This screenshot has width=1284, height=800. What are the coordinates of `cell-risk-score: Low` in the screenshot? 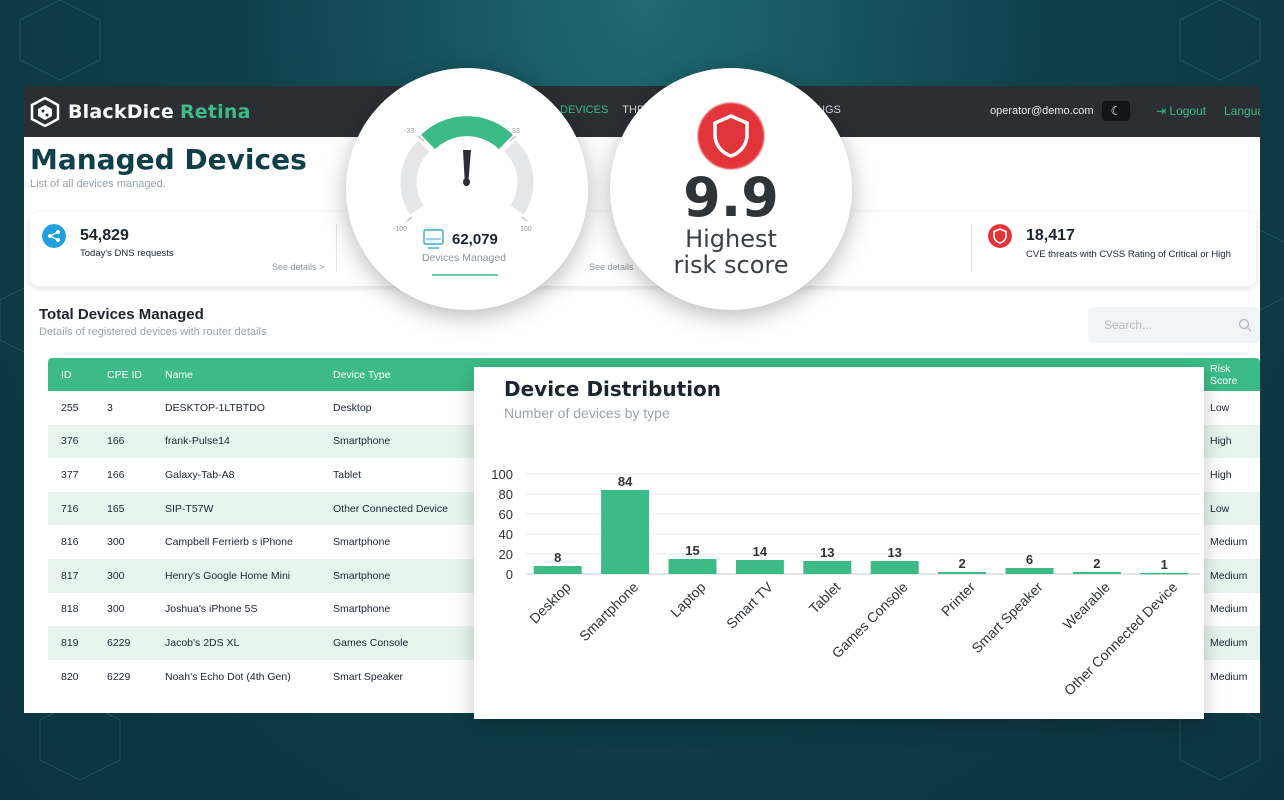 It's located at (1220, 508).